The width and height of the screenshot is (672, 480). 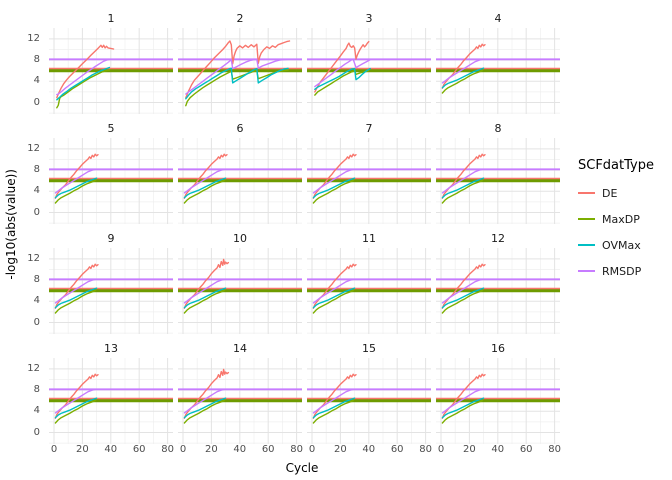 I want to click on x-tick-label: 20, so click(x=469, y=449).